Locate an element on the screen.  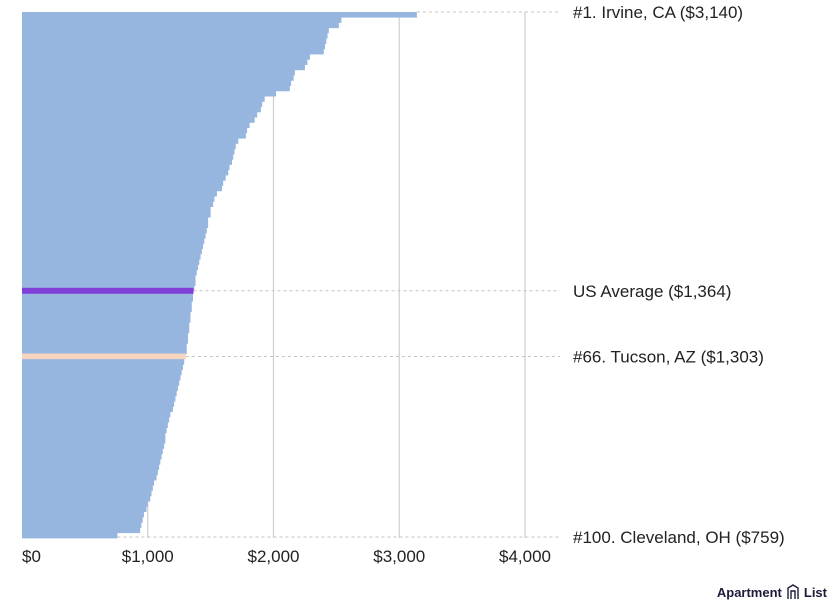
annotation-label: #66. Tucson, AZ ($1,303) is located at coordinates (668, 357).